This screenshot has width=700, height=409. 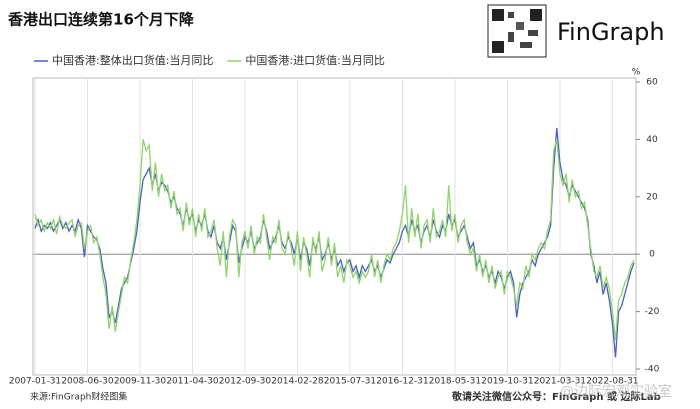 What do you see at coordinates (560, 382) in the screenshot?
I see `x-tick-label: 2021-03-31` at bounding box center [560, 382].